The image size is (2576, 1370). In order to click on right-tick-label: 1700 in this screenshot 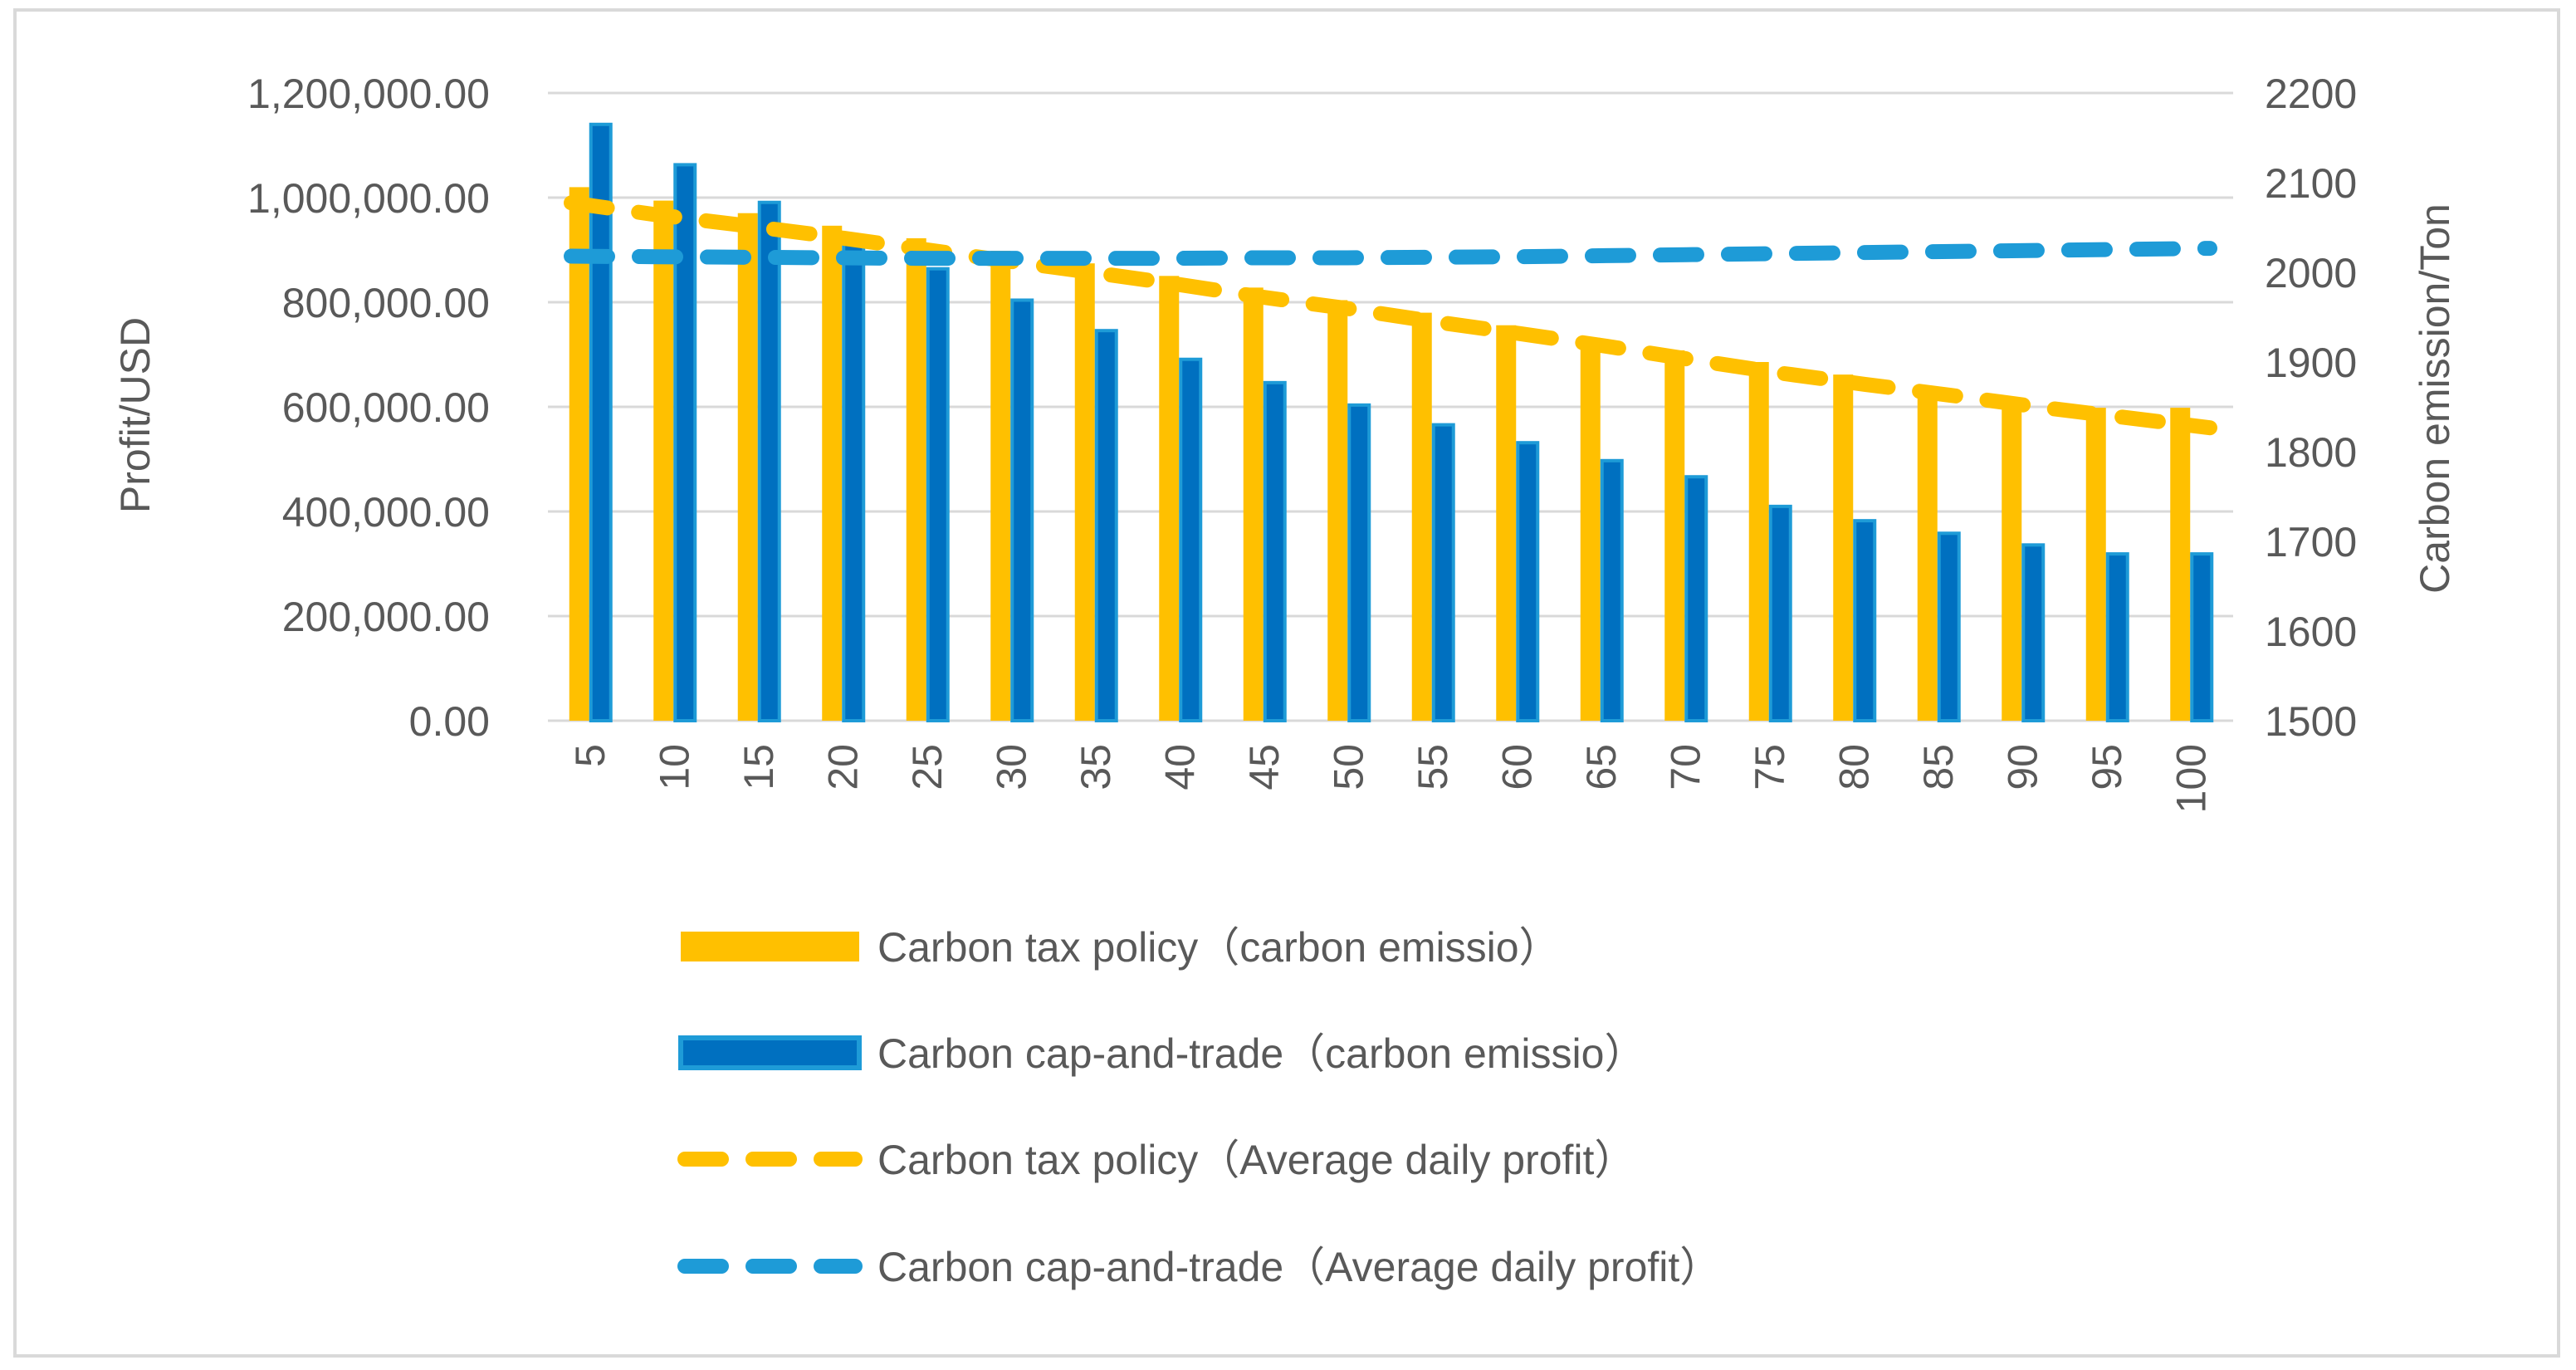, I will do `click(2311, 542)`.